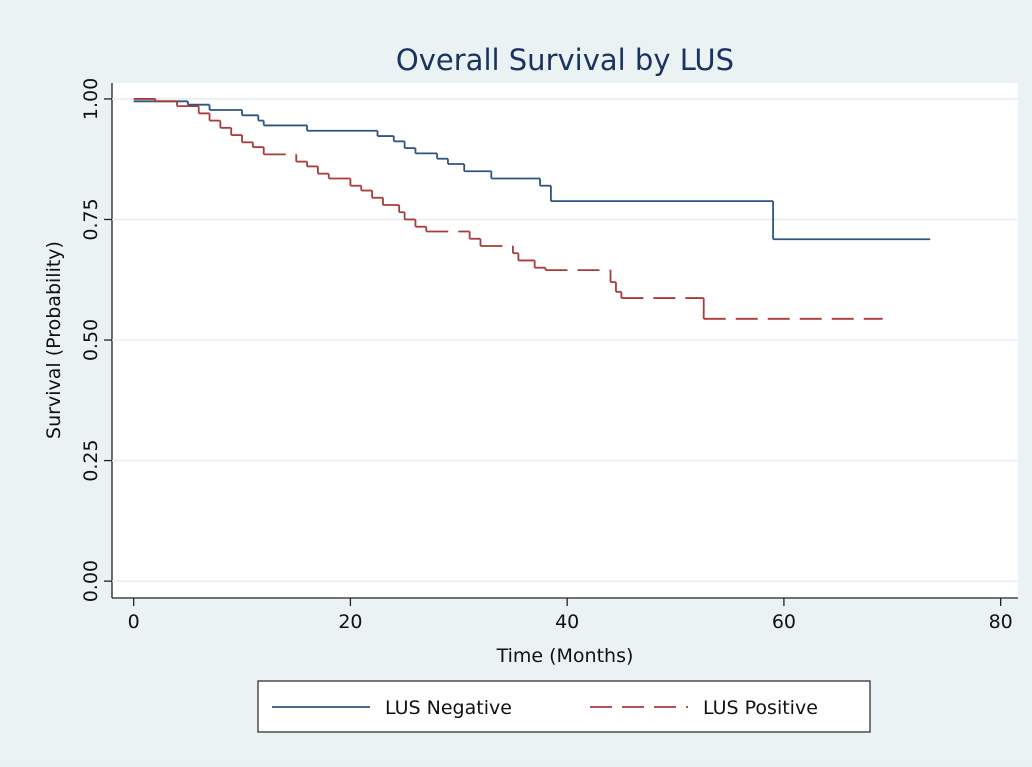  Describe the element at coordinates (565, 60) in the screenshot. I see `chart-title: Overall Survival by LUS` at that location.